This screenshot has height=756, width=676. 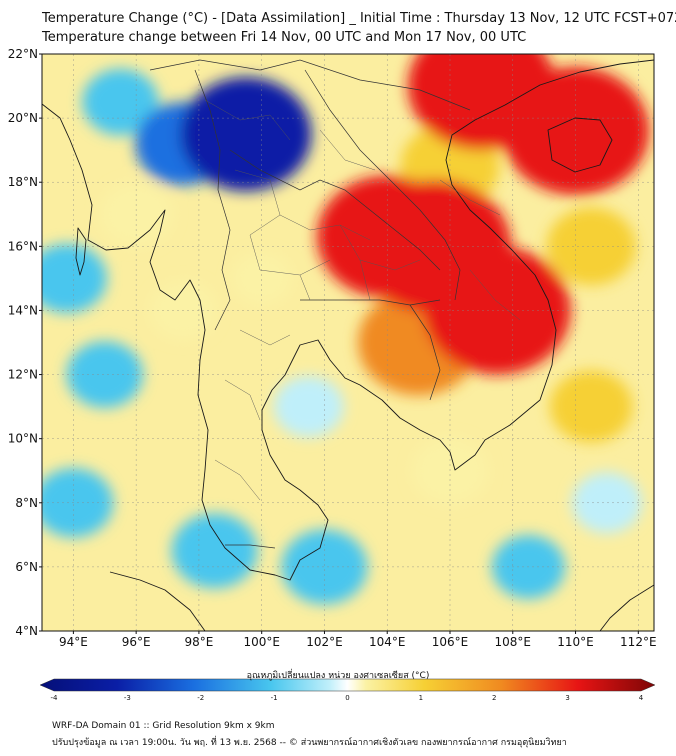 What do you see at coordinates (55, 697) in the screenshot?
I see `colorbar-tick-label: -4` at bounding box center [55, 697].